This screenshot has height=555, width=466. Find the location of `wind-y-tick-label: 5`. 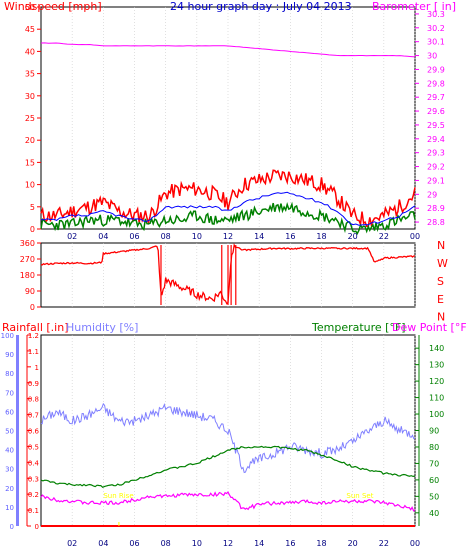

wind-y-tick-label: 5 is located at coordinates (32, 207).